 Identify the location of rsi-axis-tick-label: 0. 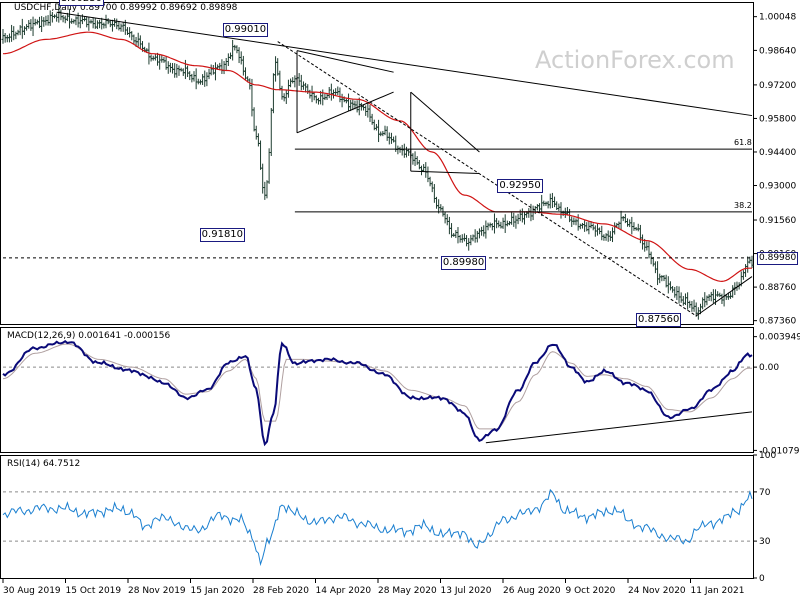
(762, 579).